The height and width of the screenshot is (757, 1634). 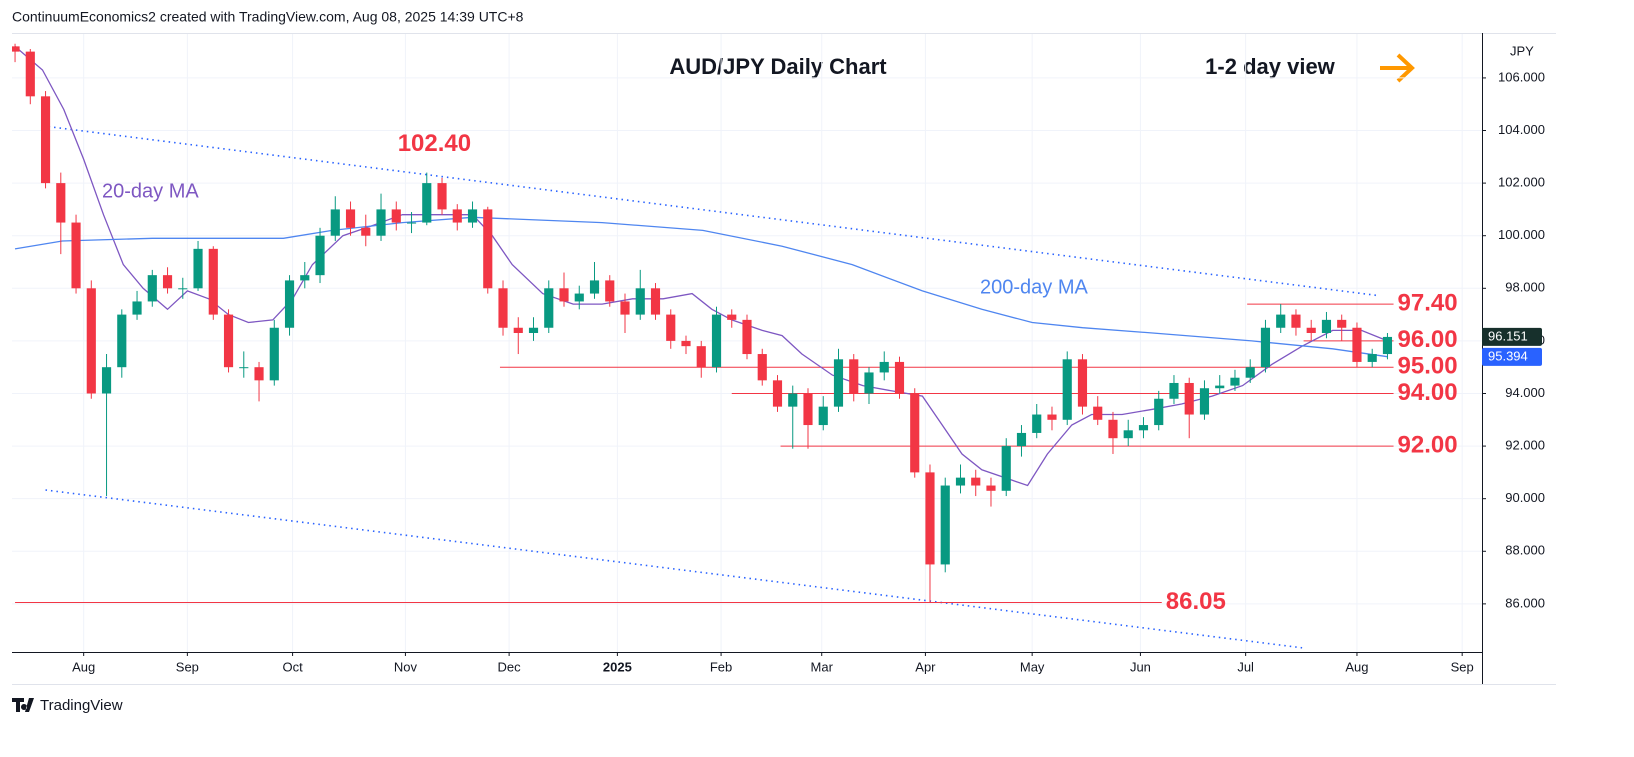 I want to click on level-label: 96.00, so click(x=1428, y=339).